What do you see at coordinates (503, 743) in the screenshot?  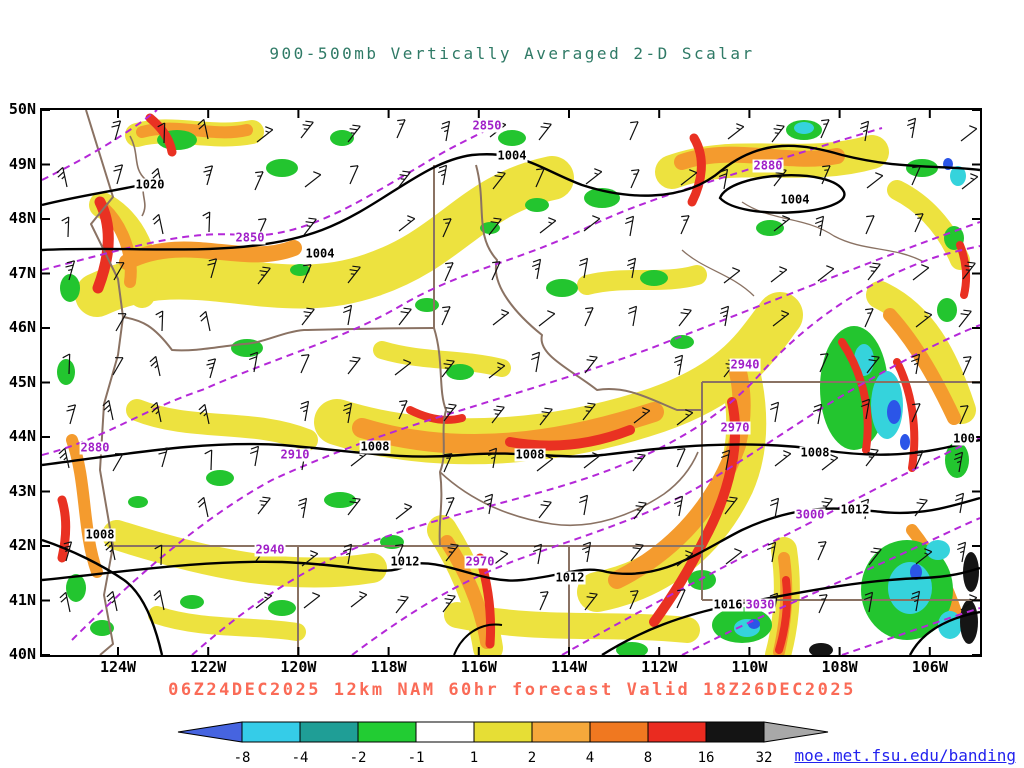 I see `colorbar: -8 -4 -2 -1 1 2 4 8 16 32` at bounding box center [503, 743].